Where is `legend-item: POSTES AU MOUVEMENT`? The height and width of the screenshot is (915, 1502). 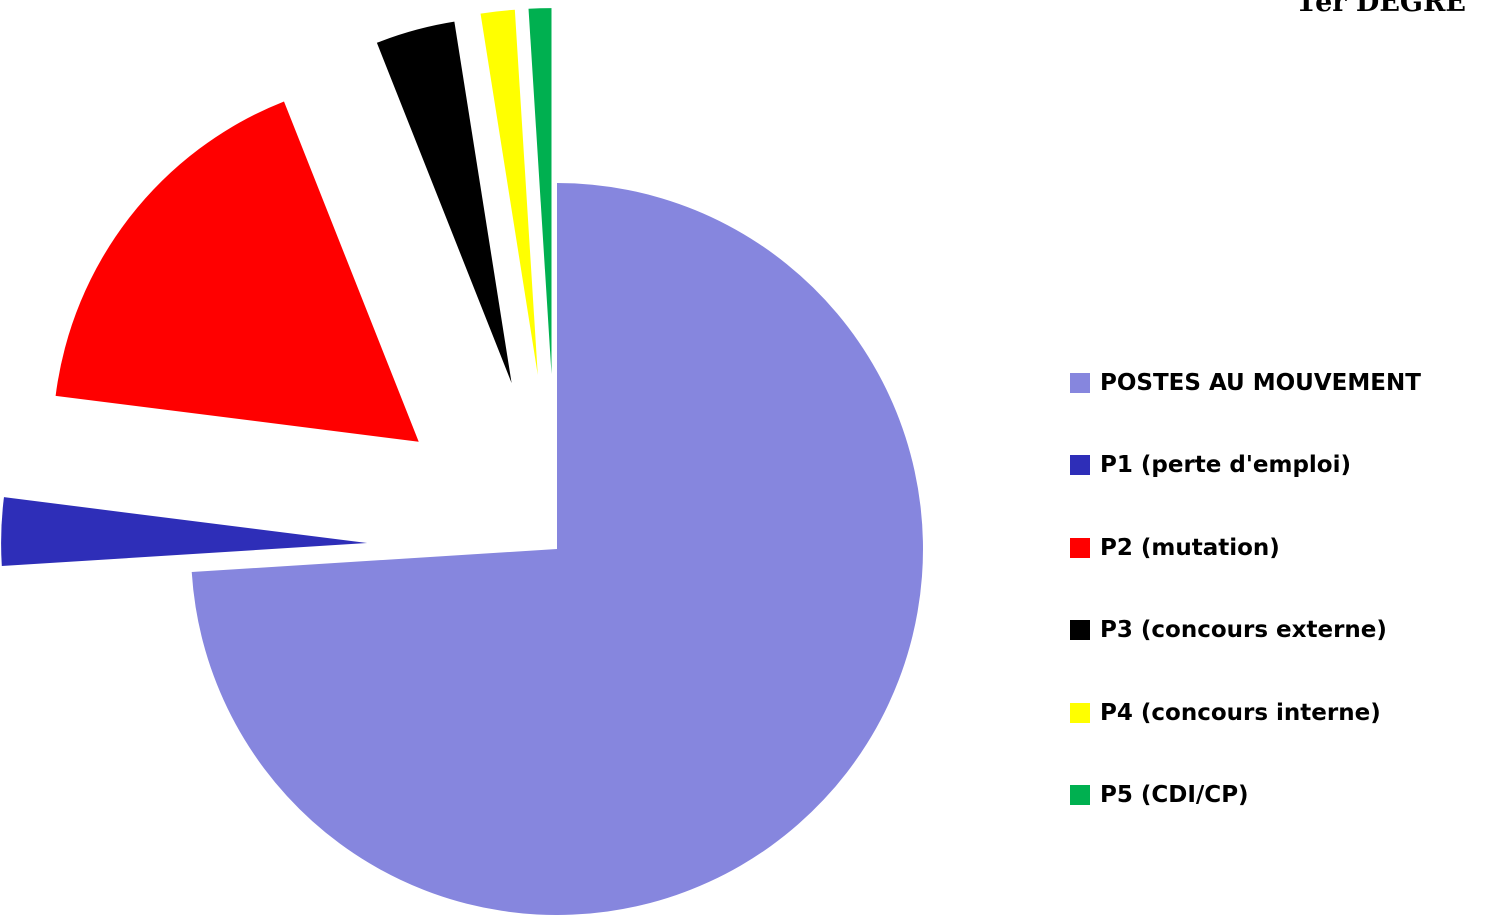 legend-item: POSTES AU MOUVEMENT is located at coordinates (1245, 382).